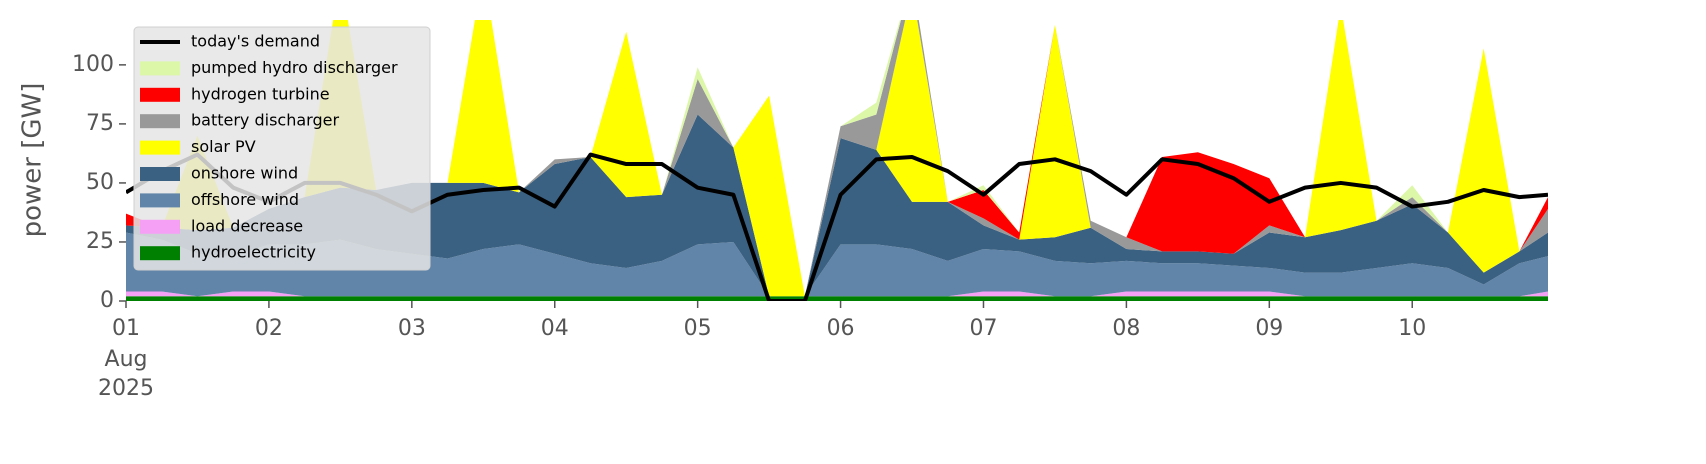 The image size is (1706, 464). What do you see at coordinates (1269, 328) in the screenshot?
I see `x-tick-label: 09` at bounding box center [1269, 328].